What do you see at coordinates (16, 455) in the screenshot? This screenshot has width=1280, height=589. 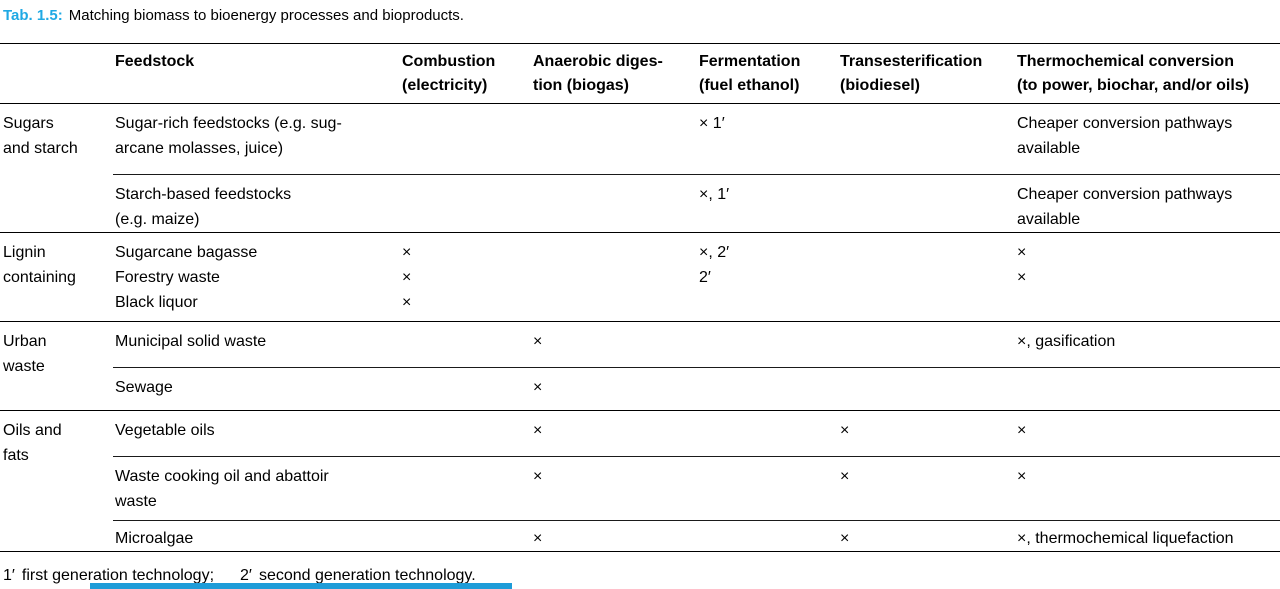 I see `text-line: fats` at bounding box center [16, 455].